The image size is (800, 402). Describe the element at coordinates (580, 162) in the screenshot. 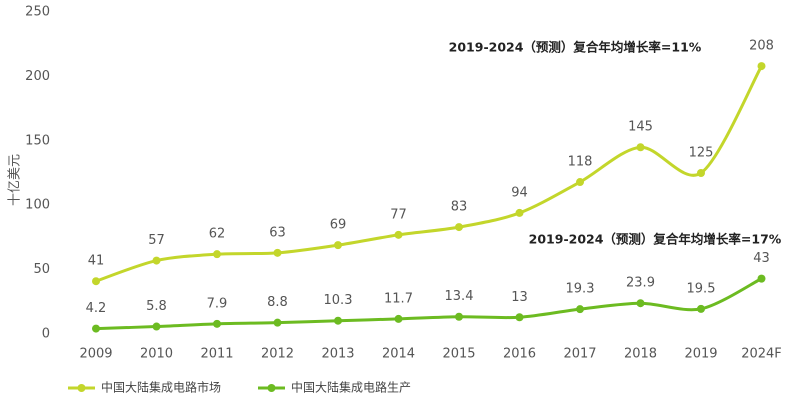

I see `data-label: 118` at that location.